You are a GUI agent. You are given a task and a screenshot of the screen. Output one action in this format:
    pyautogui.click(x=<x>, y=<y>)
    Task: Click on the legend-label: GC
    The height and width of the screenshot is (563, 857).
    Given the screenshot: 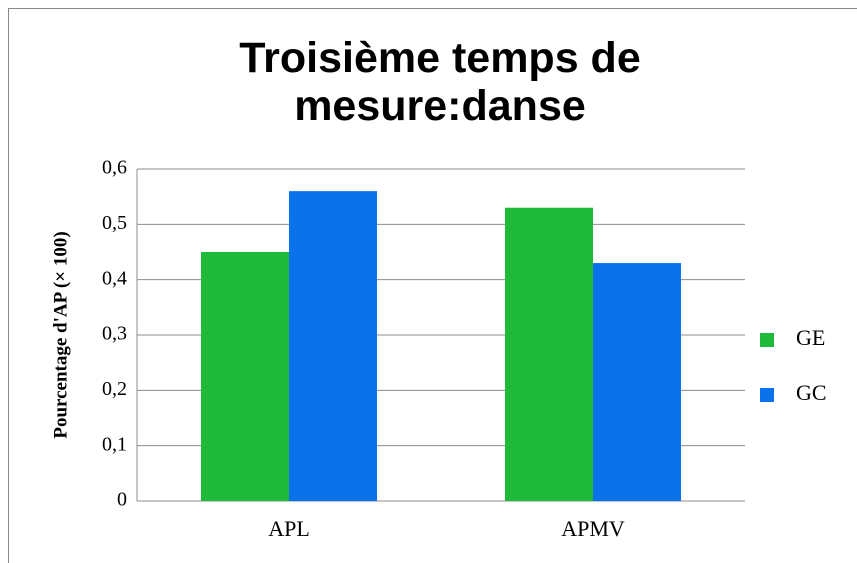 What is the action you would take?
    pyautogui.click(x=811, y=392)
    